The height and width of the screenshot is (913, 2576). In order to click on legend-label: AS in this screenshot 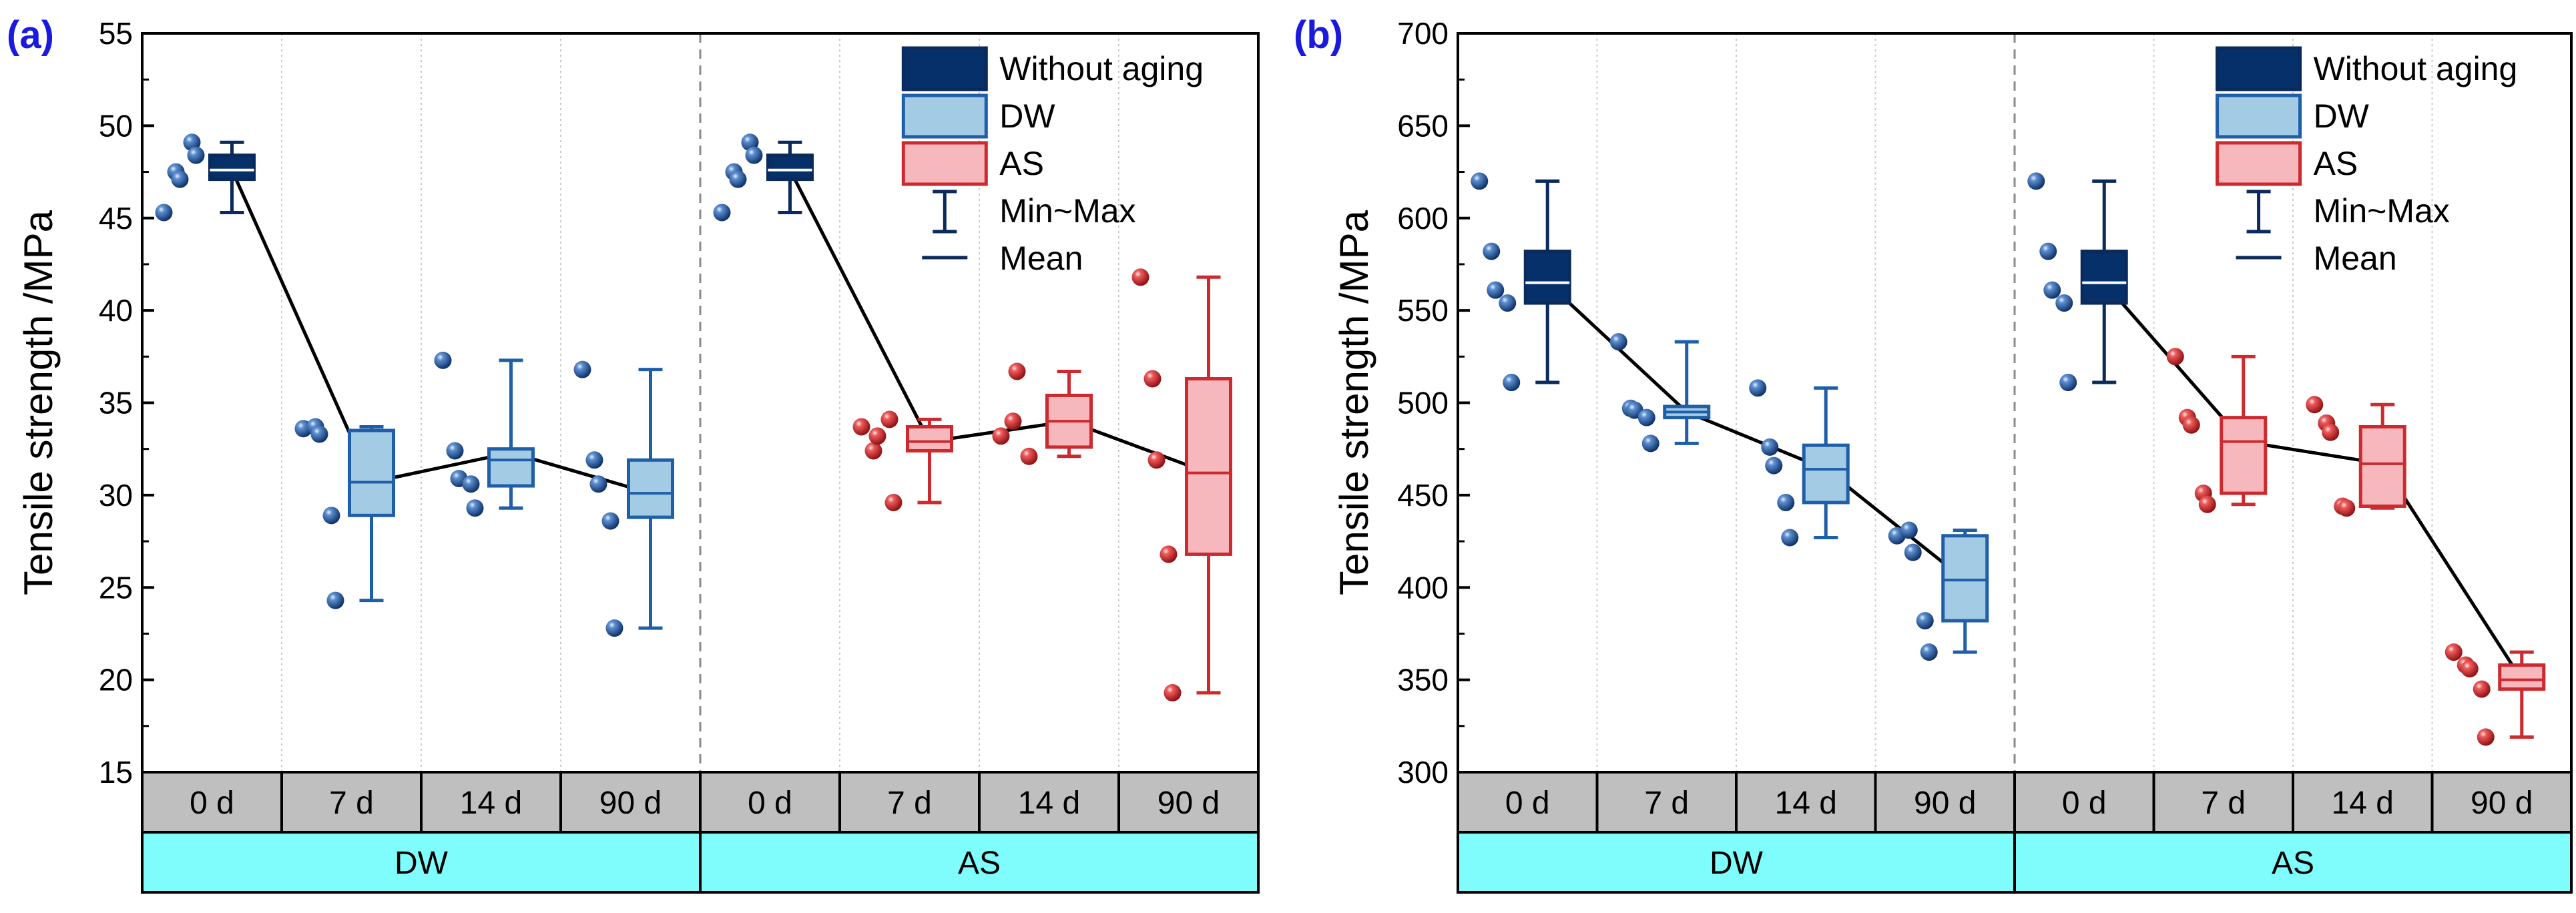, I will do `click(2336, 163)`.